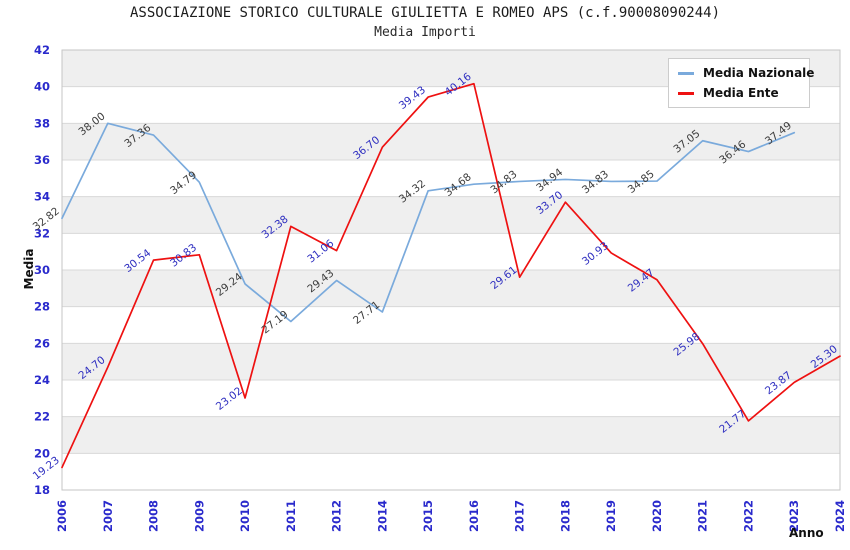  What do you see at coordinates (229, 399) in the screenshot?
I see `data-label: 23.02` at bounding box center [229, 399].